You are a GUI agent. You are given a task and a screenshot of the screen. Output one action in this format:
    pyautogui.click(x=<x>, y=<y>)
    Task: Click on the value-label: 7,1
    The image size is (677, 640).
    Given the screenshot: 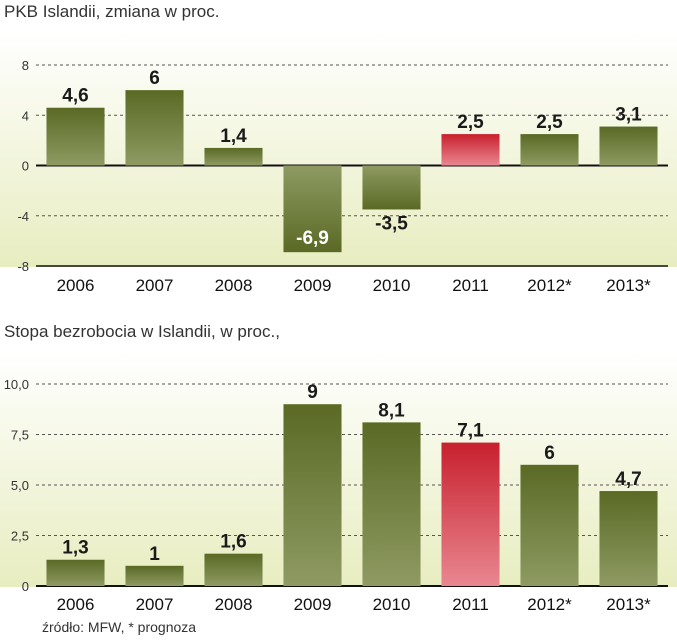 What is the action you would take?
    pyautogui.click(x=470, y=431)
    